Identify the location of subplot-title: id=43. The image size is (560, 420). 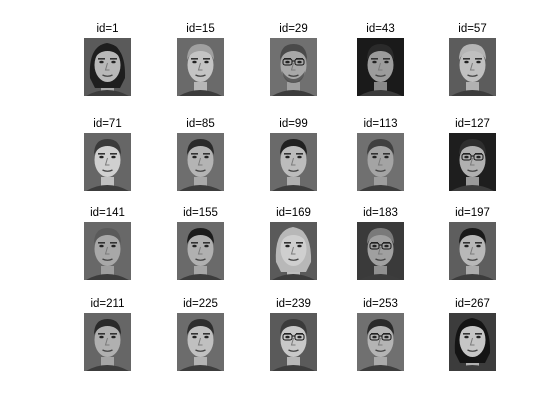
(380, 29).